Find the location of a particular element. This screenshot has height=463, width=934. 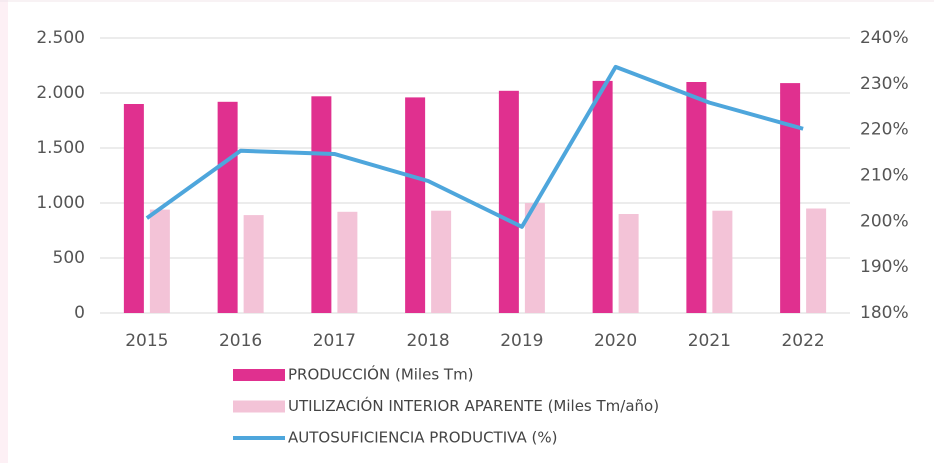

y-tick-label: 0 is located at coordinates (79, 313).